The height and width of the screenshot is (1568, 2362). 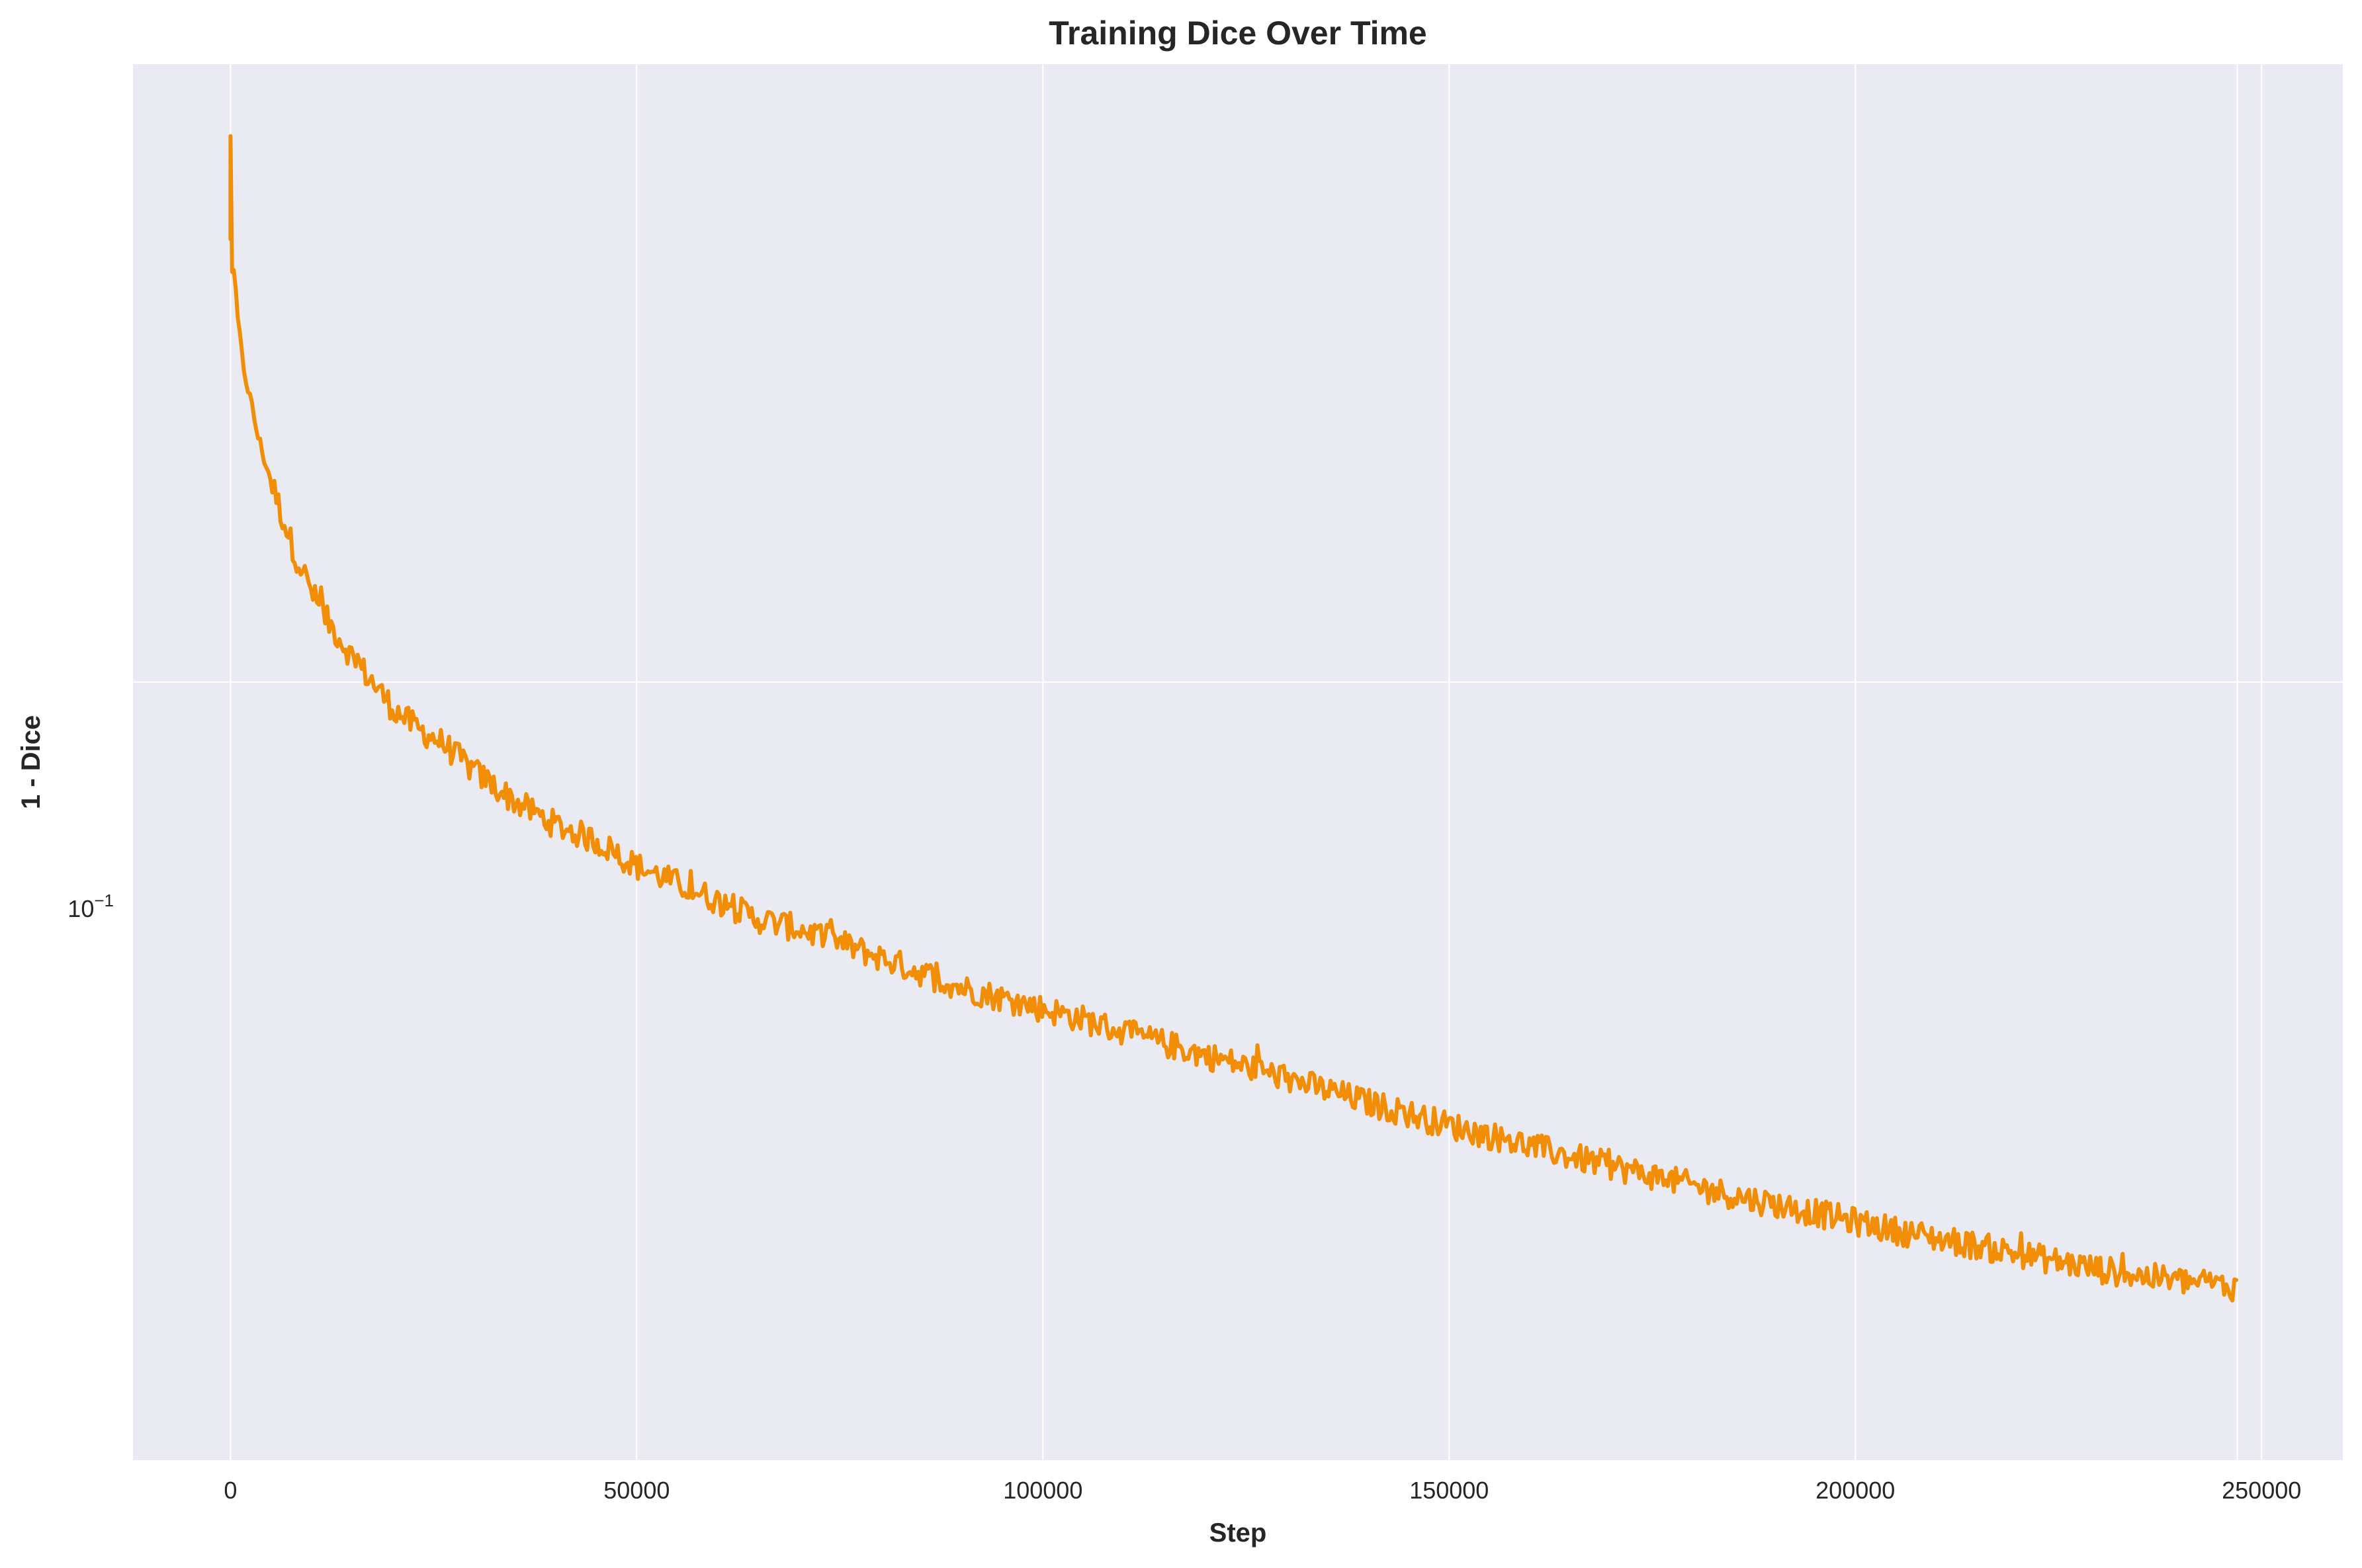 I want to click on x-tick-label: 150000, so click(x=1449, y=1490).